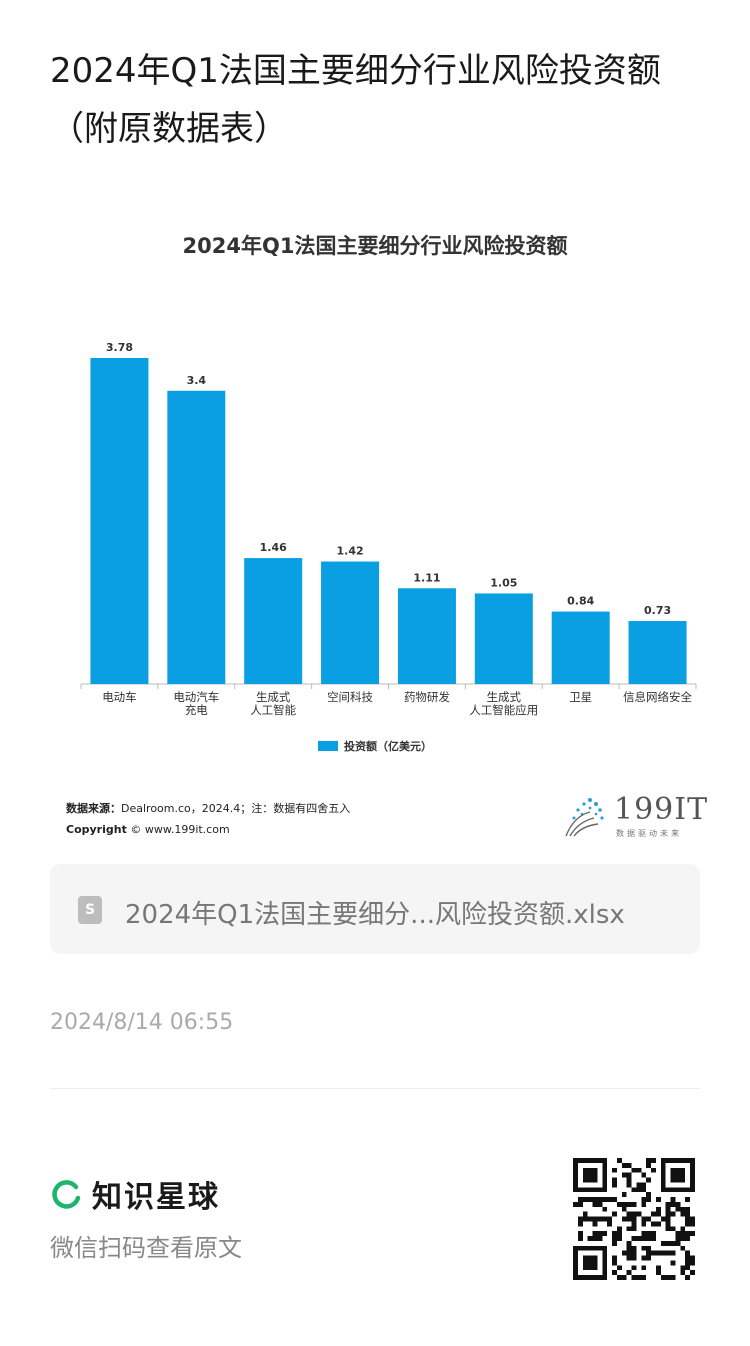  I want to click on x-tick-label: 充电, so click(196, 710).